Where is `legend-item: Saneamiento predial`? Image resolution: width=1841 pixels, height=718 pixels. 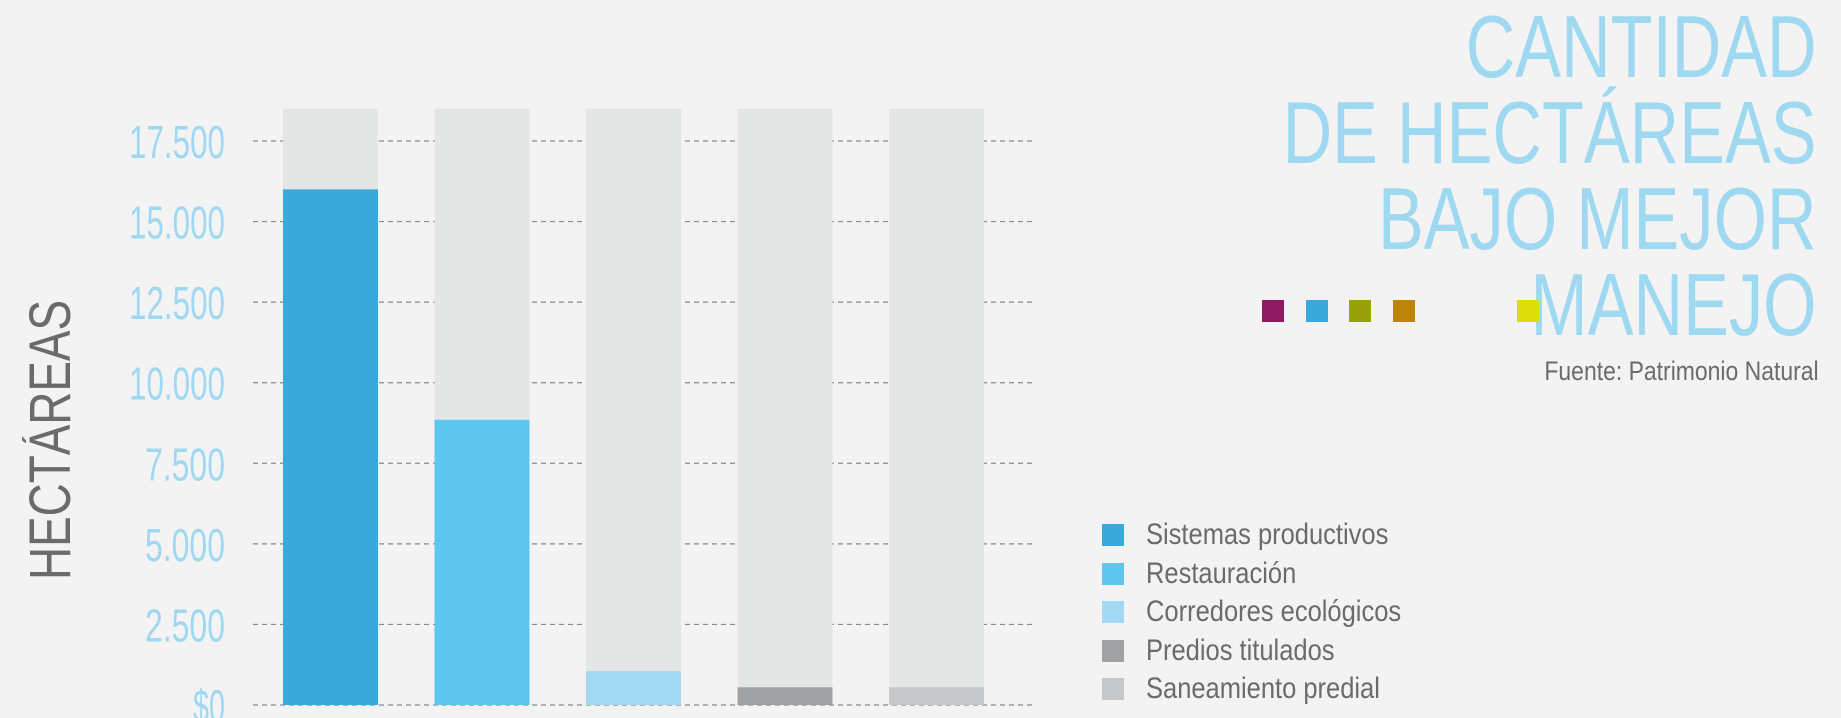 legend-item: Saneamiento predial is located at coordinates (1274, 689).